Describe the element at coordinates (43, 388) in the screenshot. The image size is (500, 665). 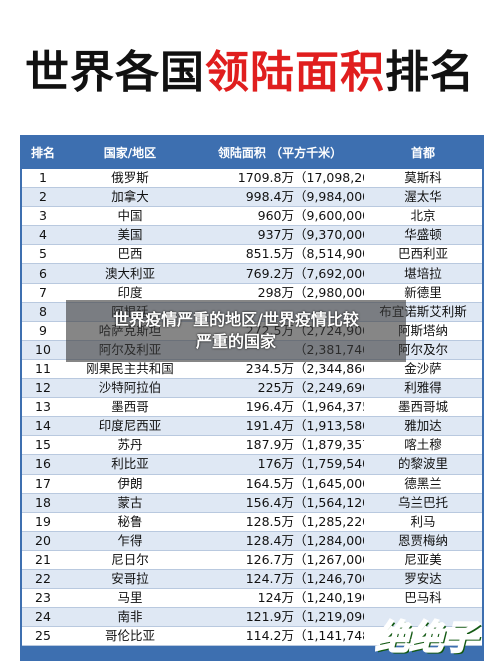
I see `cell-rank: 12` at that location.